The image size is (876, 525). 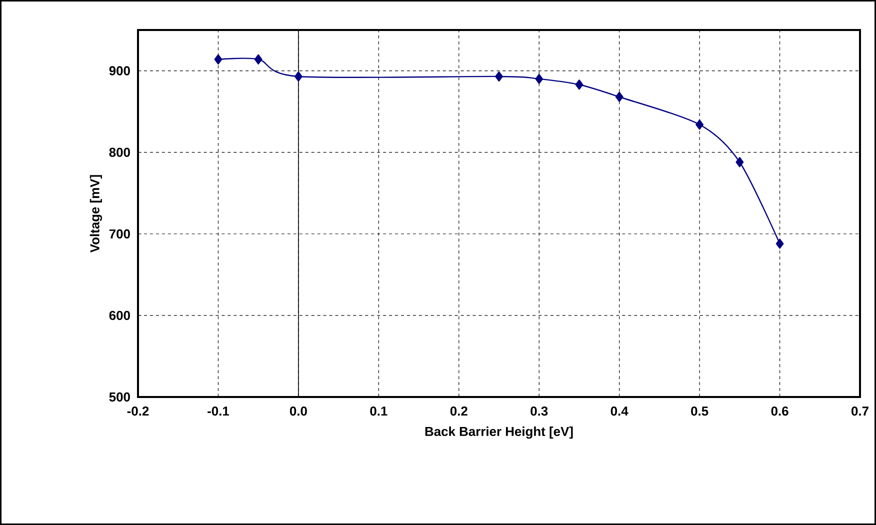 I want to click on x-tick-label: 0.4, so click(x=619, y=411).